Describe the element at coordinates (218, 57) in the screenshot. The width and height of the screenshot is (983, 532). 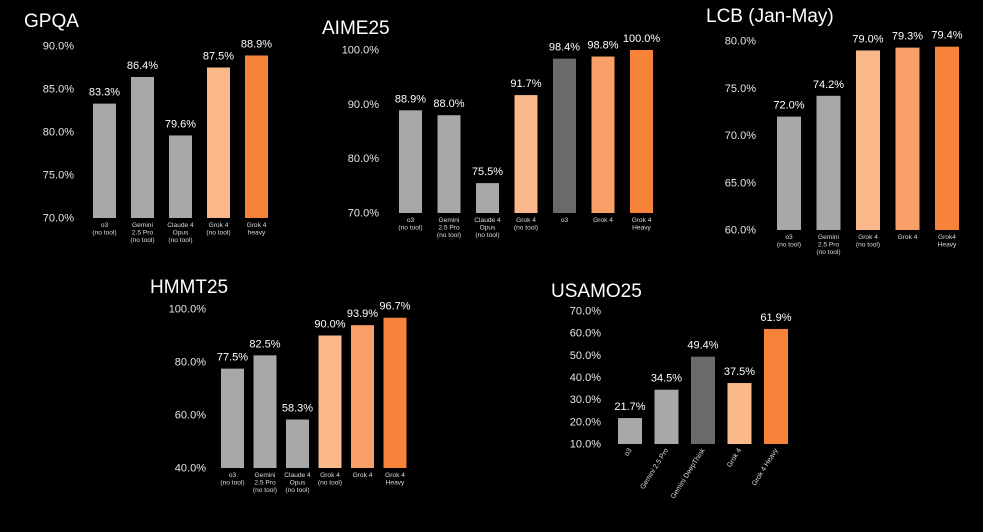
I see `data-label: 87.5%` at that location.